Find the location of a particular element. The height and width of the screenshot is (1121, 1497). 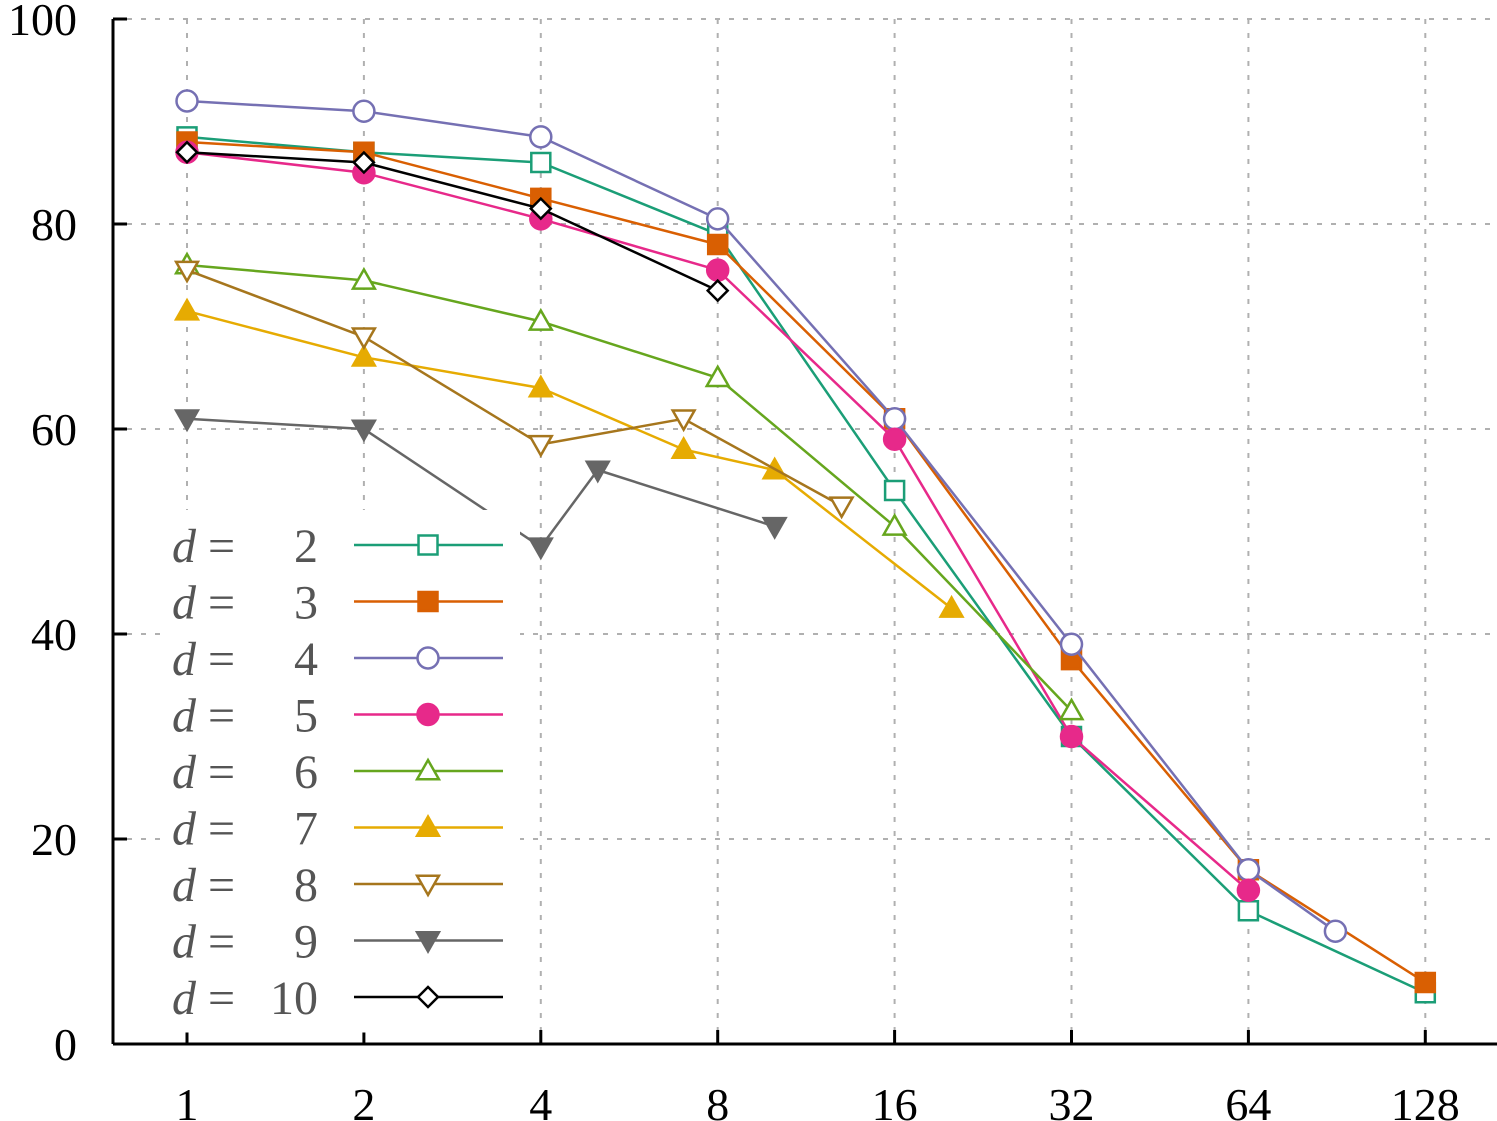

x-tick-label: 32 is located at coordinates (1072, 1100).